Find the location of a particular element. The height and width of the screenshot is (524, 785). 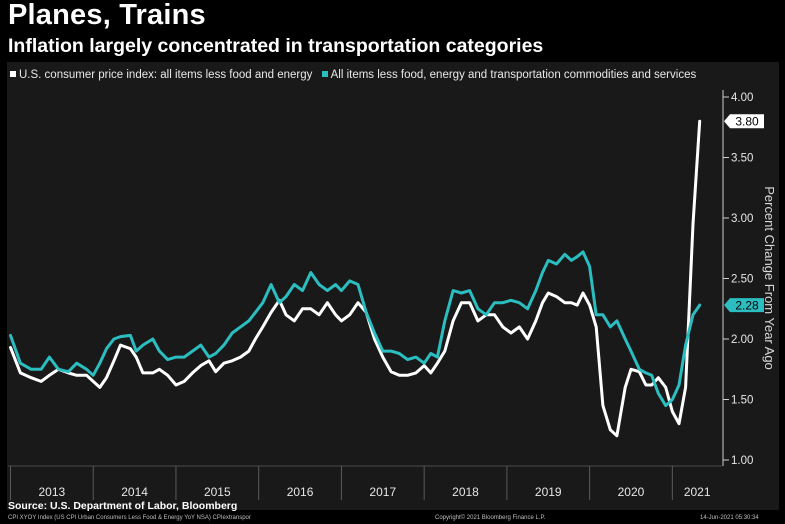

chart-title: Planes, Trains is located at coordinates (107, 15).